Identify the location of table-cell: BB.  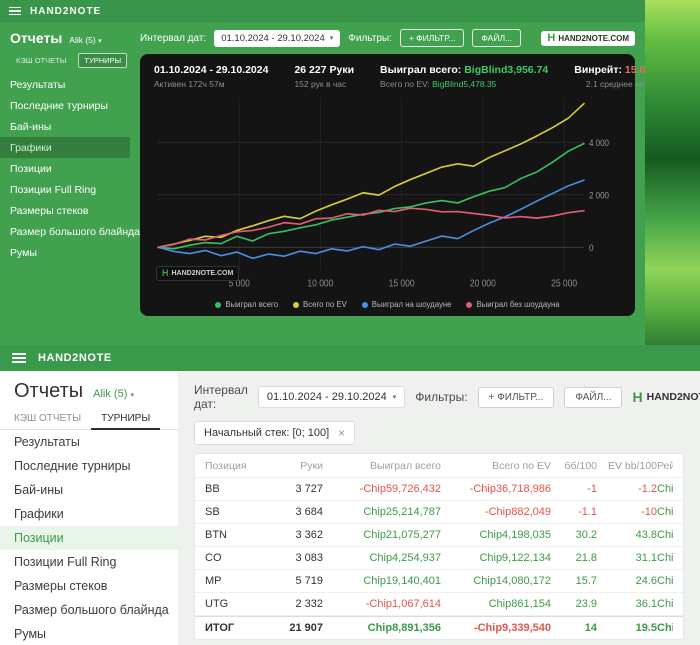
(212, 489).